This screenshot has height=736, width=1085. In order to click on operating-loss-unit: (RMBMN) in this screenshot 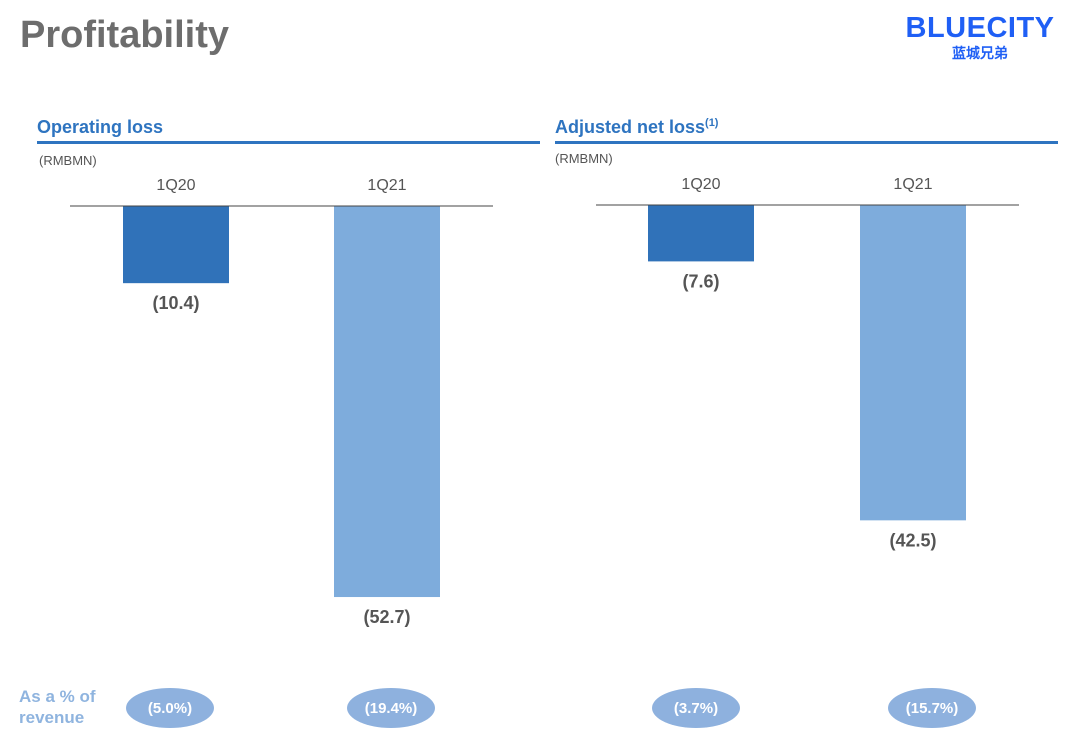, I will do `click(68, 160)`.